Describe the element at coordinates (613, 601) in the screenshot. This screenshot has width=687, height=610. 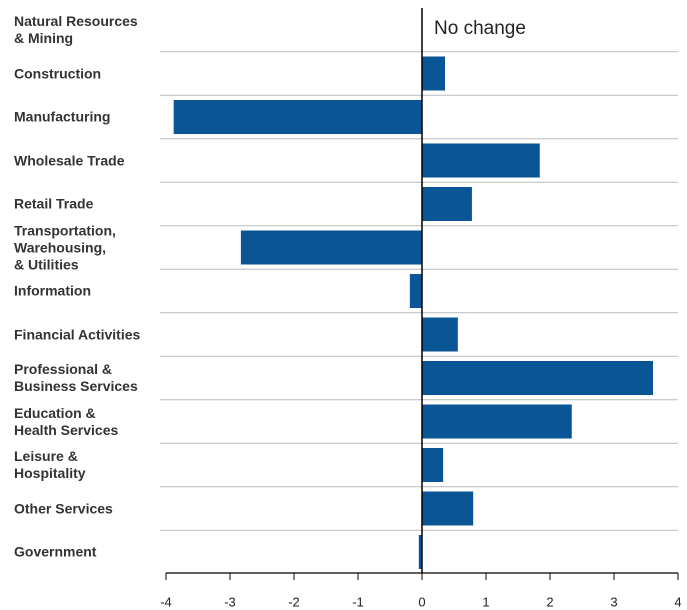
I see `x-tick-label: 3` at that location.